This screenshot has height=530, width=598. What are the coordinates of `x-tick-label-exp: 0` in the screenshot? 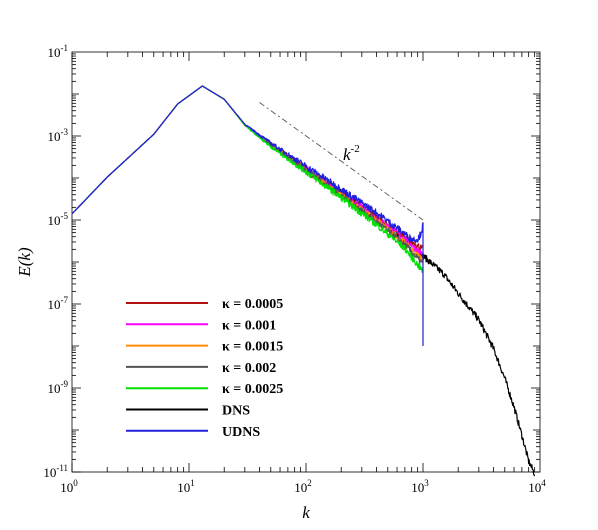 It's located at (75, 483).